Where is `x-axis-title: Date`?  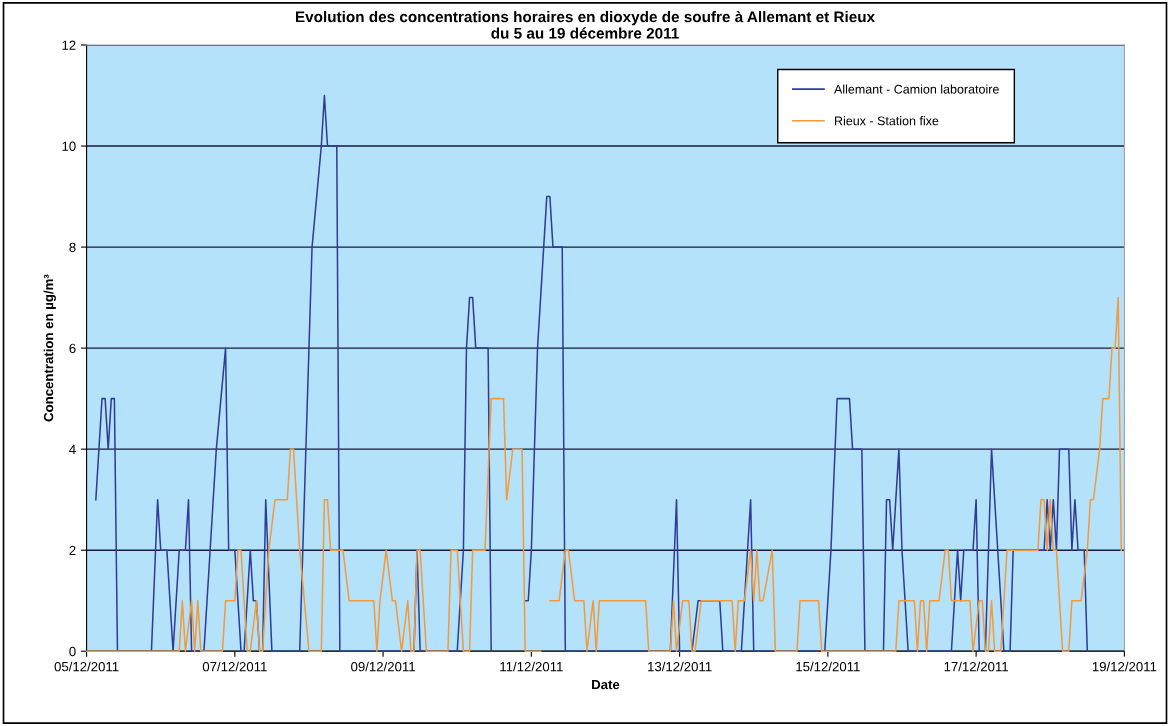
x-axis-title: Date is located at coordinates (606, 684).